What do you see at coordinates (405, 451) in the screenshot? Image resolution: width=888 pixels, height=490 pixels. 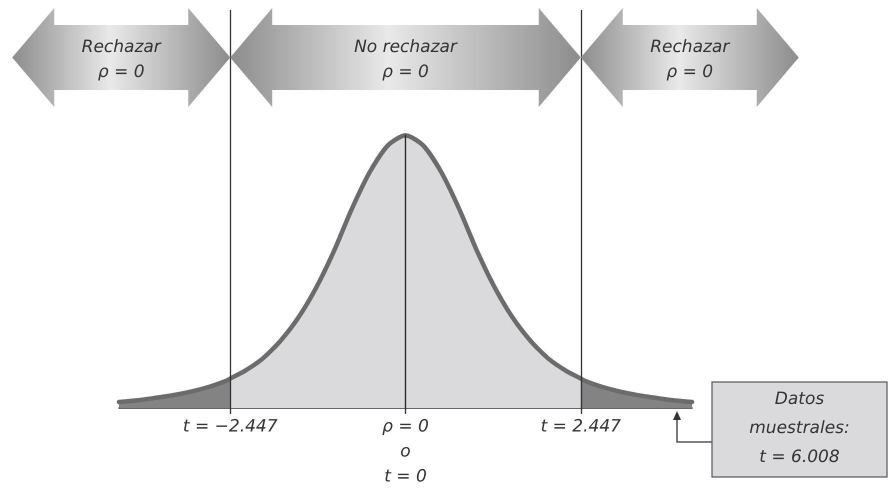 I see `x-tick-label: ρ = 0 o t = 0` at bounding box center [405, 451].